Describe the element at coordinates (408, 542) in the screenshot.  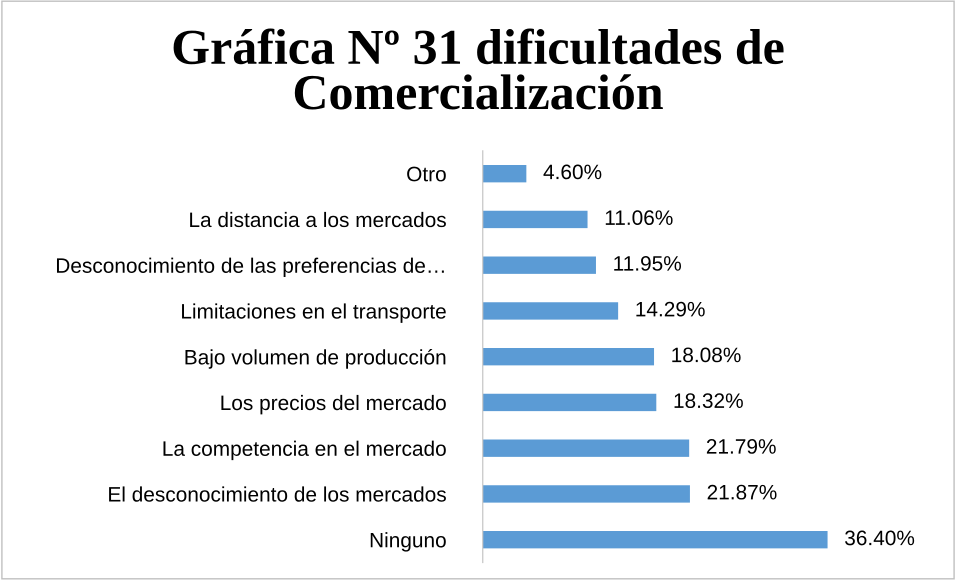
I see `y-tick-label: Ninguno` at that location.